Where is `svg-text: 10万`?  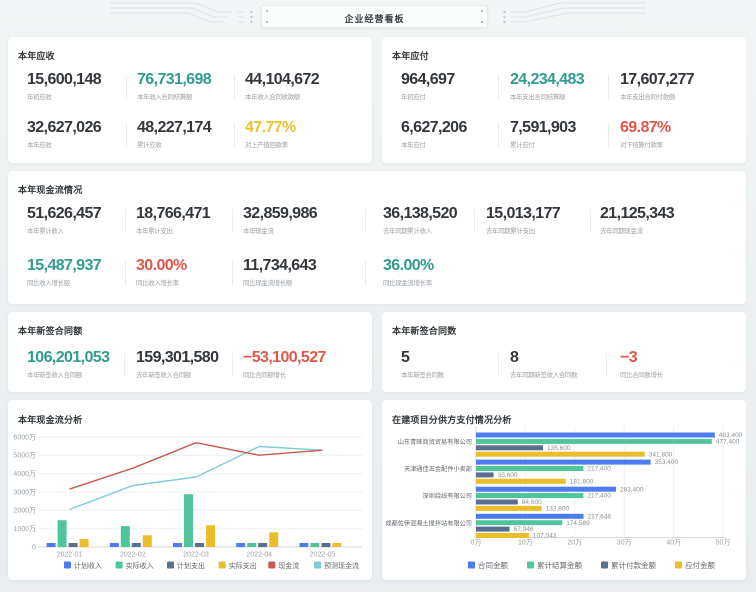
svg-text: 10万 is located at coordinates (525, 543).